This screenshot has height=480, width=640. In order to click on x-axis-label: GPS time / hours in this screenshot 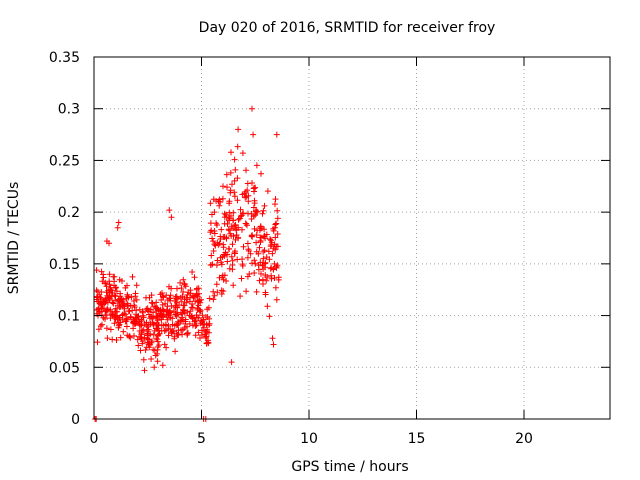, I will do `click(349, 467)`.